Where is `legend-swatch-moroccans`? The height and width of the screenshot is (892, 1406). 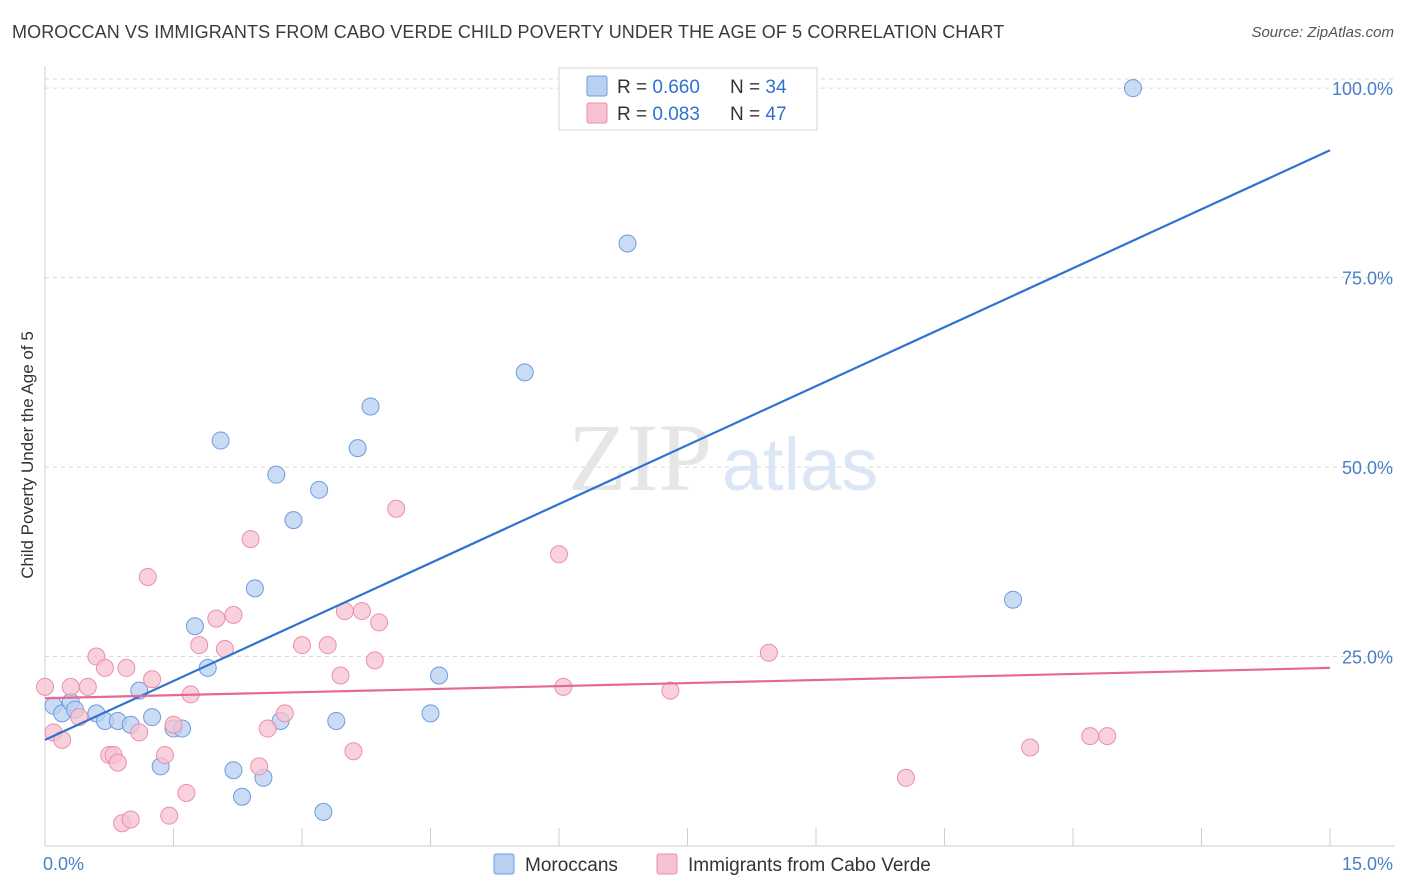
legend-swatch-moroccans is located at coordinates (504, 864).